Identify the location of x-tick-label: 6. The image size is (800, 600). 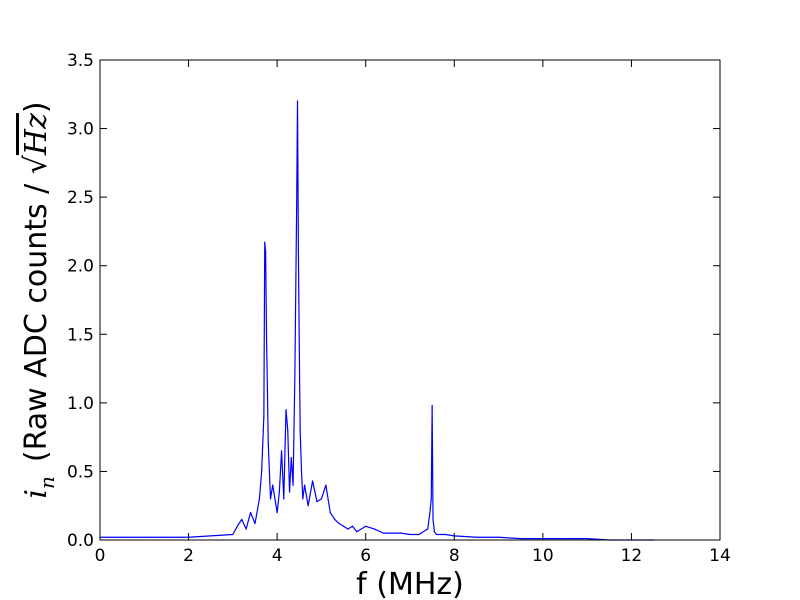
(365, 556).